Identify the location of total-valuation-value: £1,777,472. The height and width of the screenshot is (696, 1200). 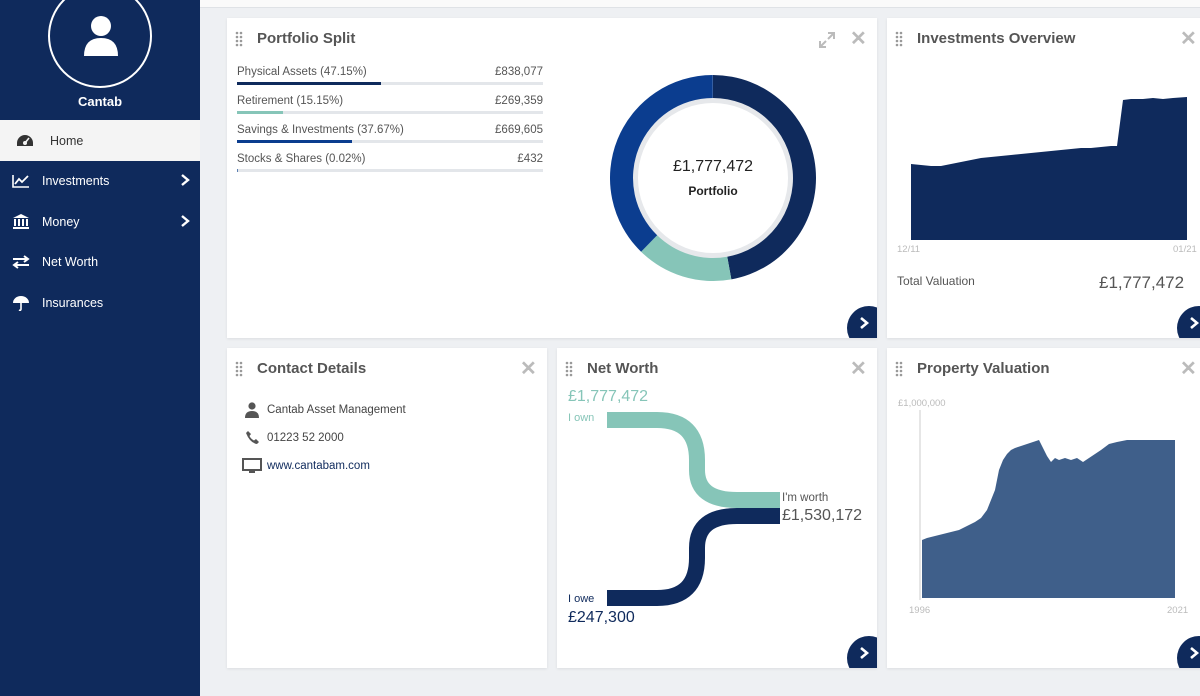
(1142, 282).